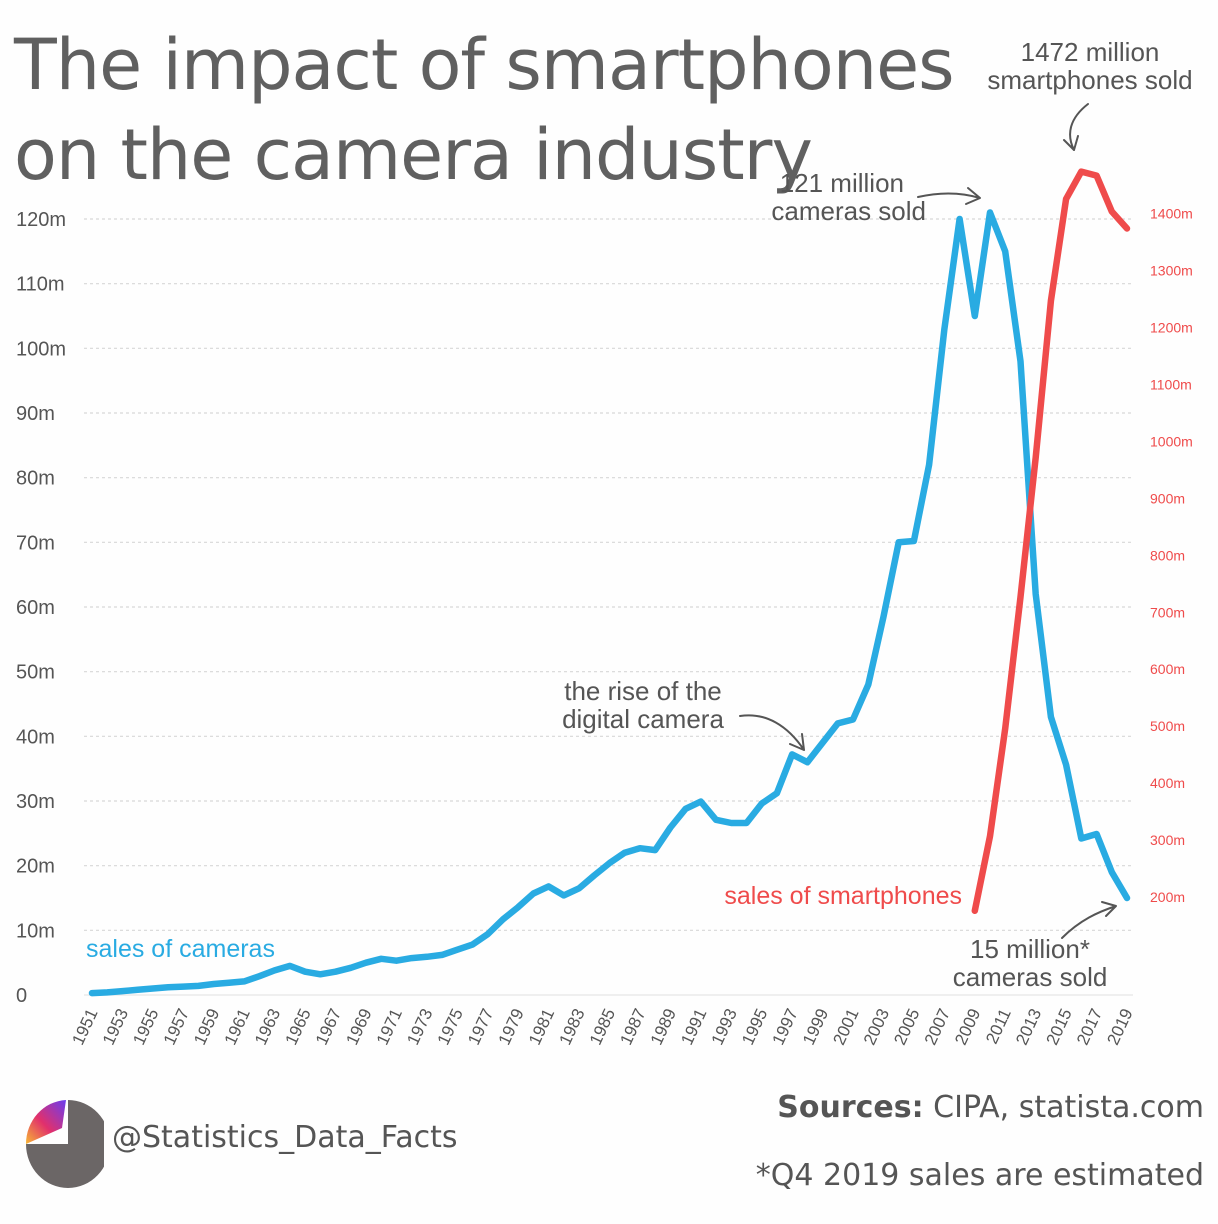 The height and width of the screenshot is (1224, 1218). What do you see at coordinates (541, 1027) in the screenshot?
I see `x-tick-label: 1981` at bounding box center [541, 1027].